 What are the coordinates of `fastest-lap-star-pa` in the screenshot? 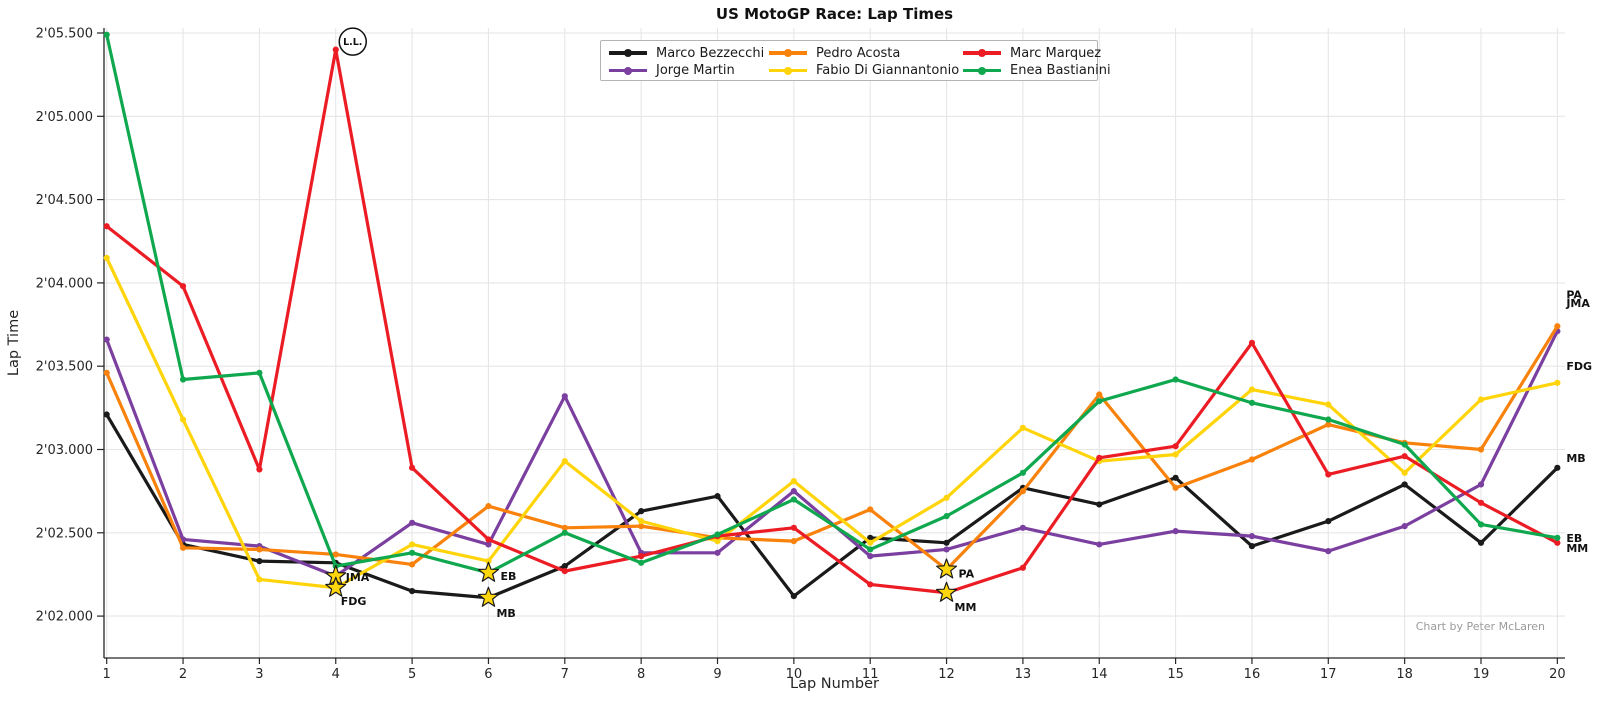 It's located at (947, 568).